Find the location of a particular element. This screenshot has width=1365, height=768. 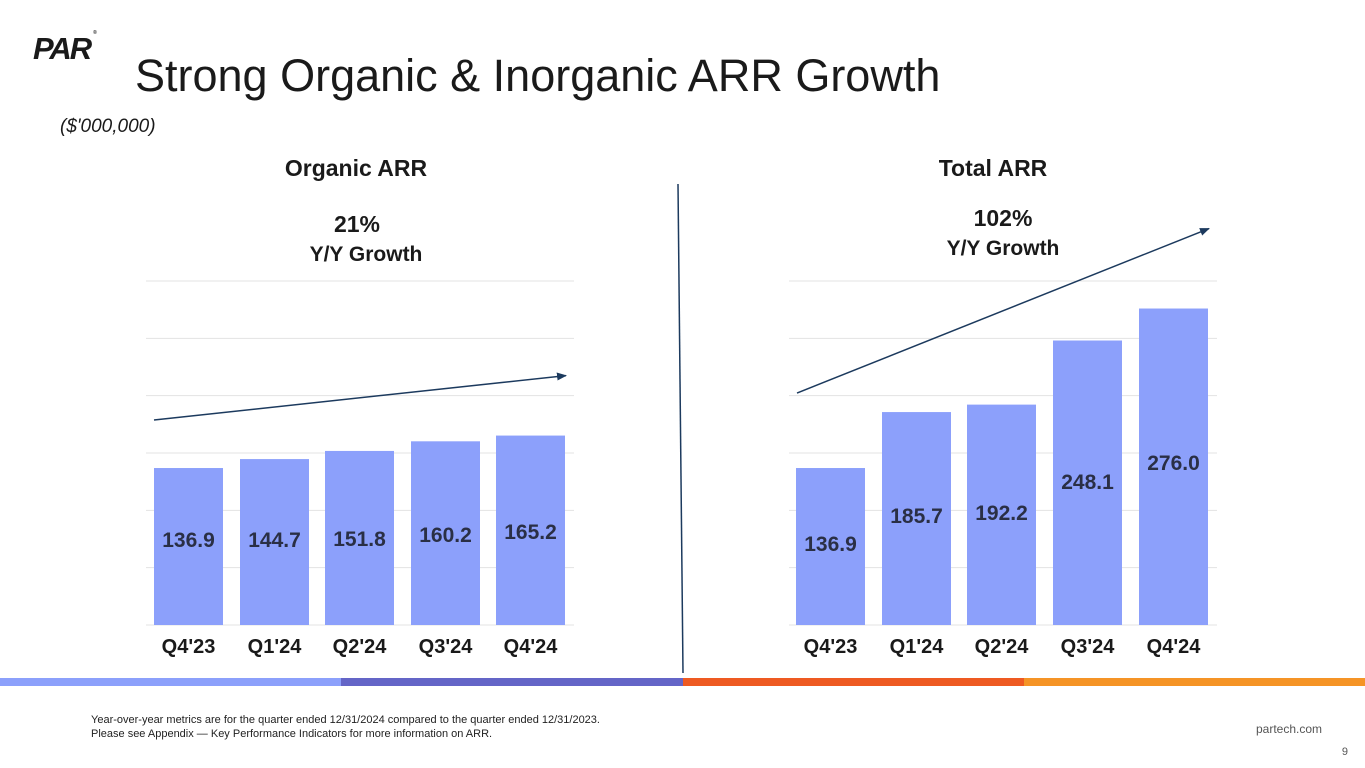

total-category-label: Q4'23 is located at coordinates (831, 647).